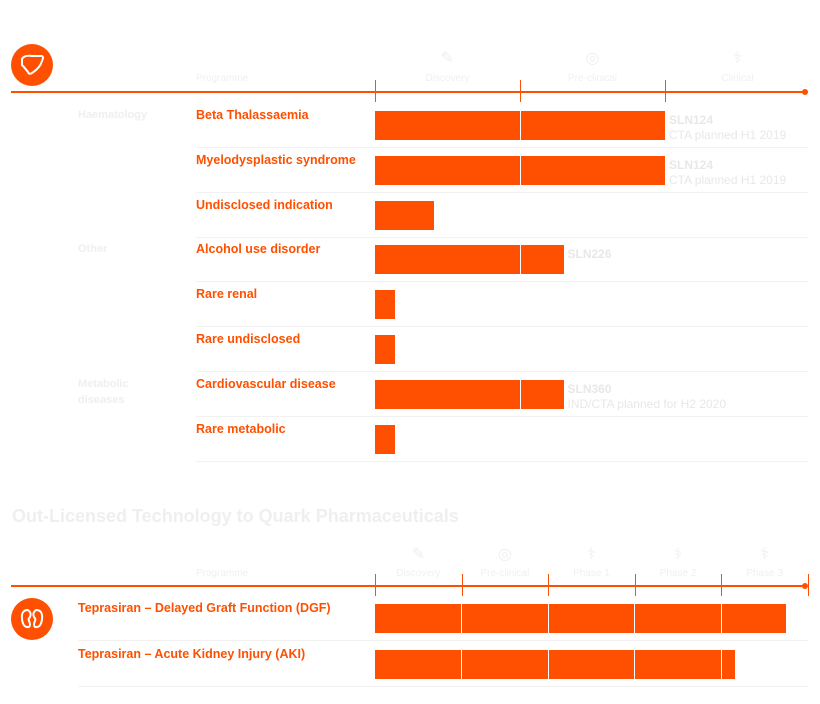  What do you see at coordinates (276, 159) in the screenshot?
I see `programme-label: Myelodysplastic syndrome` at bounding box center [276, 159].